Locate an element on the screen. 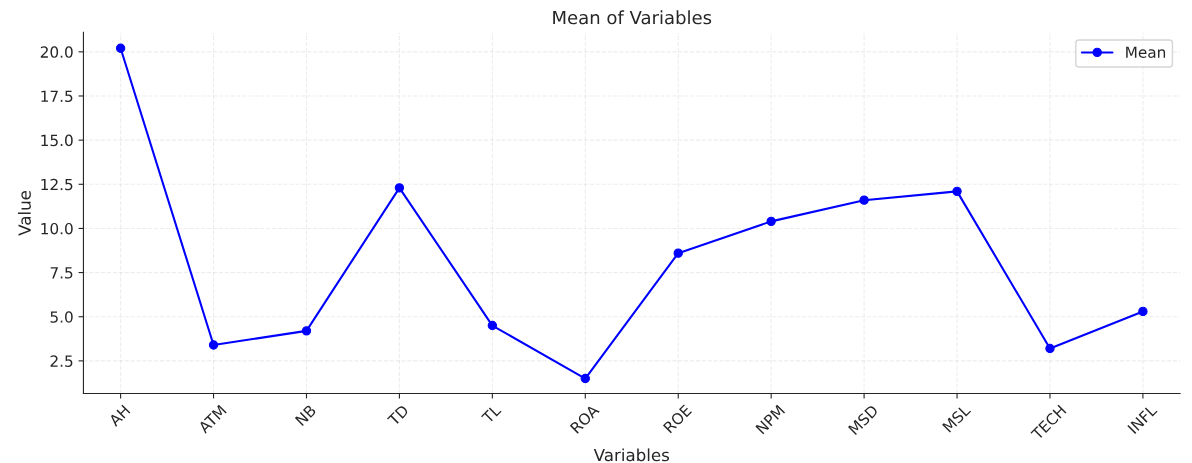  y-tick-label: 10.0 is located at coordinates (57, 228).